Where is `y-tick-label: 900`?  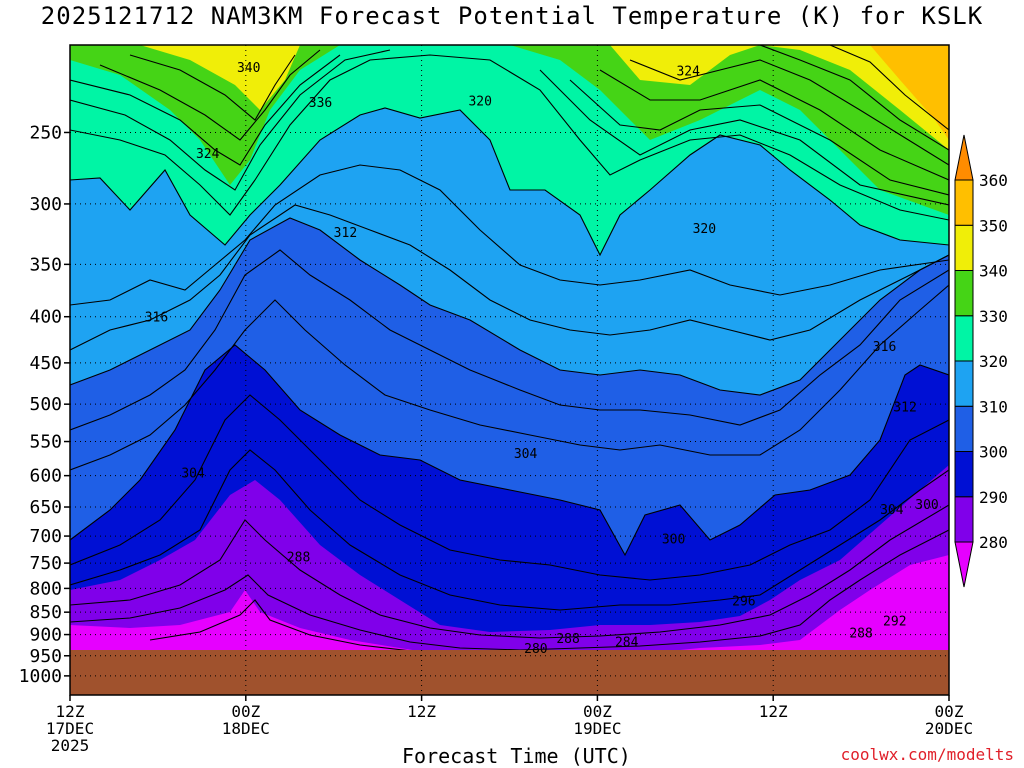 y-tick-label: 900 is located at coordinates (45, 635).